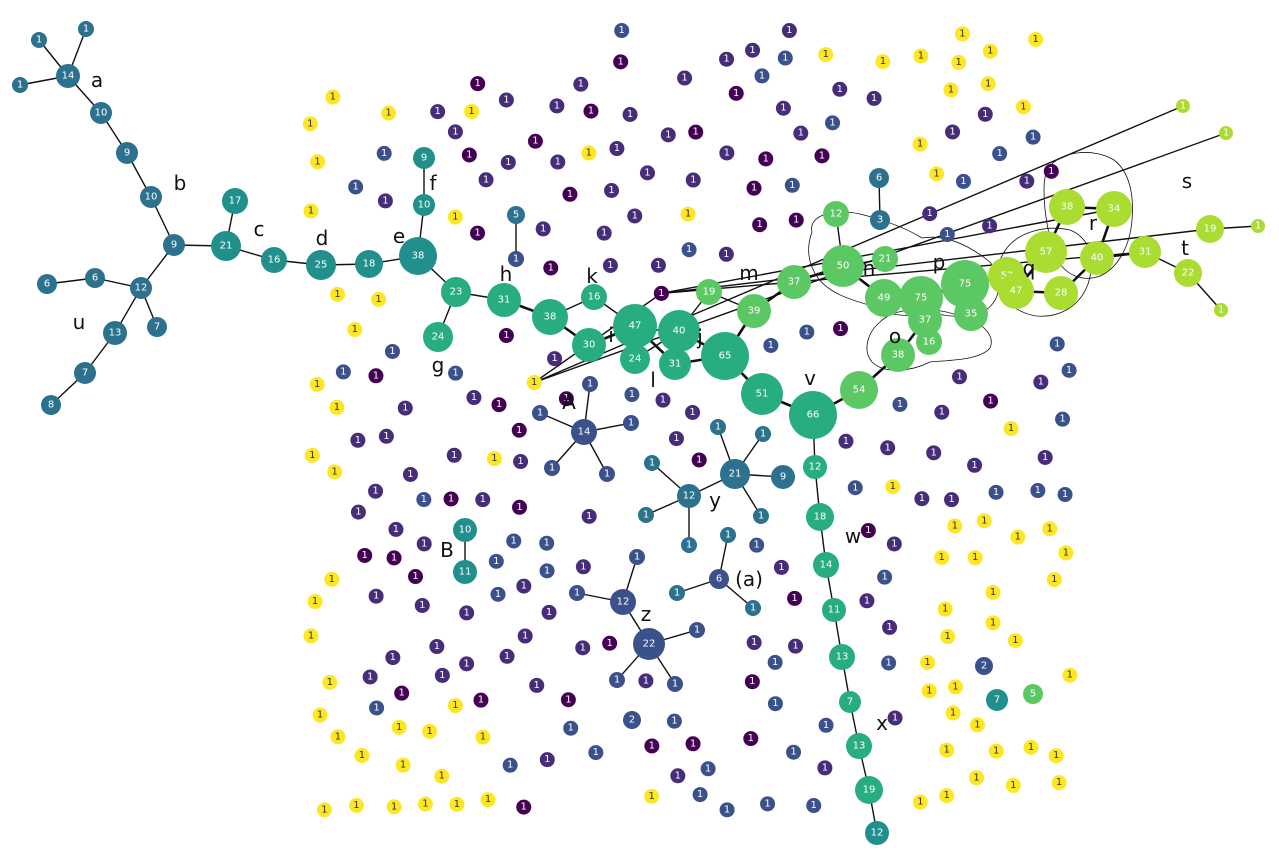  What do you see at coordinates (893, 487) in the screenshot?
I see `node-s32: 1` at bounding box center [893, 487].